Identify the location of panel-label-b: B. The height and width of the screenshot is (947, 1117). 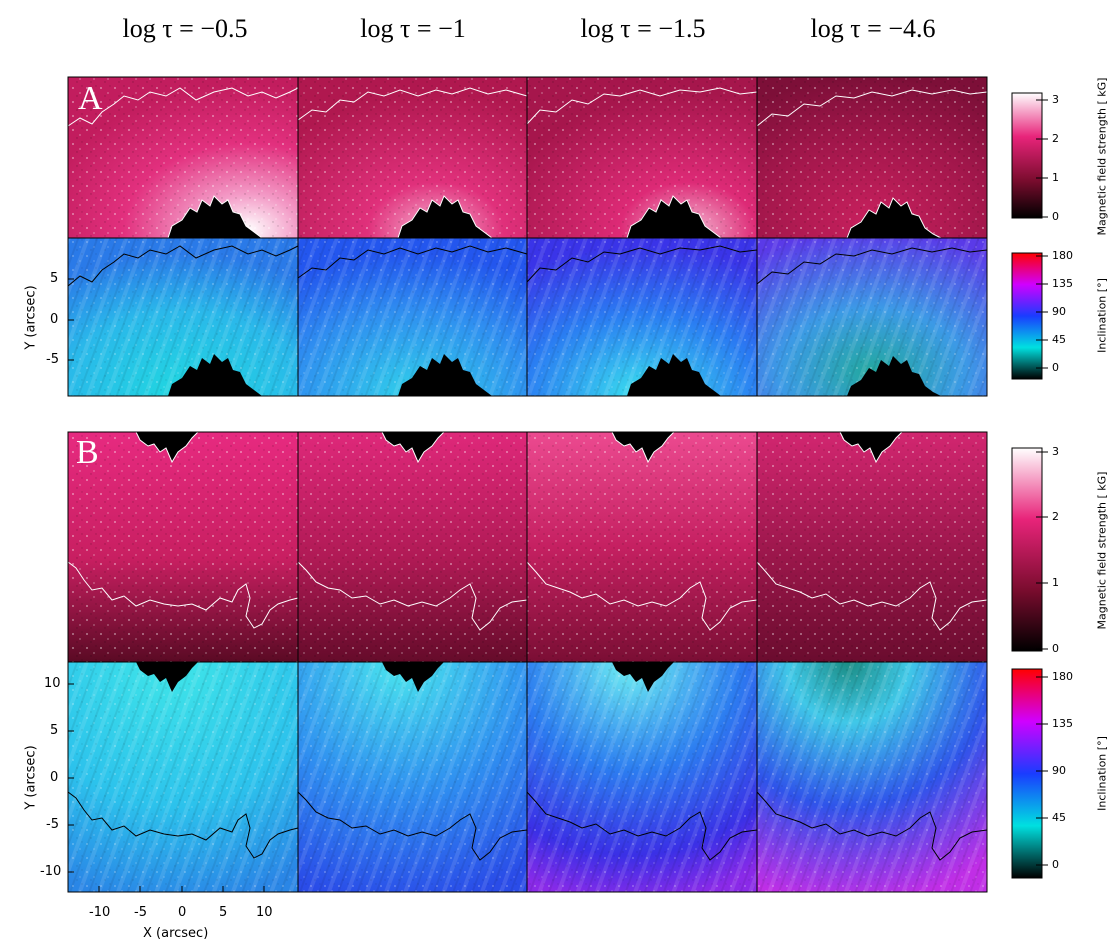
(87, 452).